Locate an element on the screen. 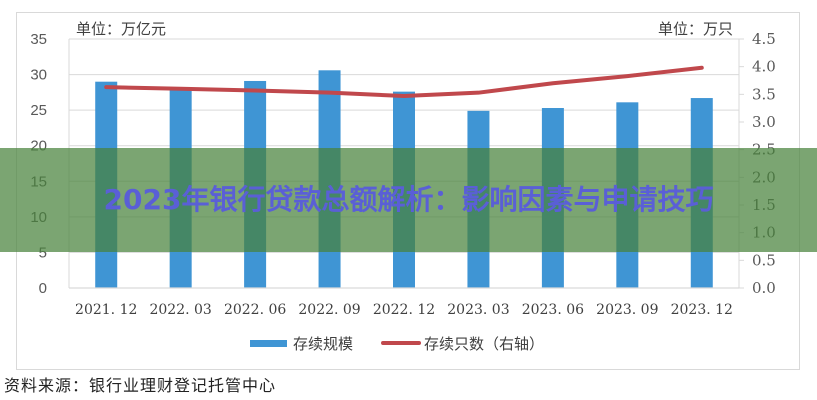 This screenshot has height=400, width=817. svg-text: 0 is located at coordinates (43, 288).